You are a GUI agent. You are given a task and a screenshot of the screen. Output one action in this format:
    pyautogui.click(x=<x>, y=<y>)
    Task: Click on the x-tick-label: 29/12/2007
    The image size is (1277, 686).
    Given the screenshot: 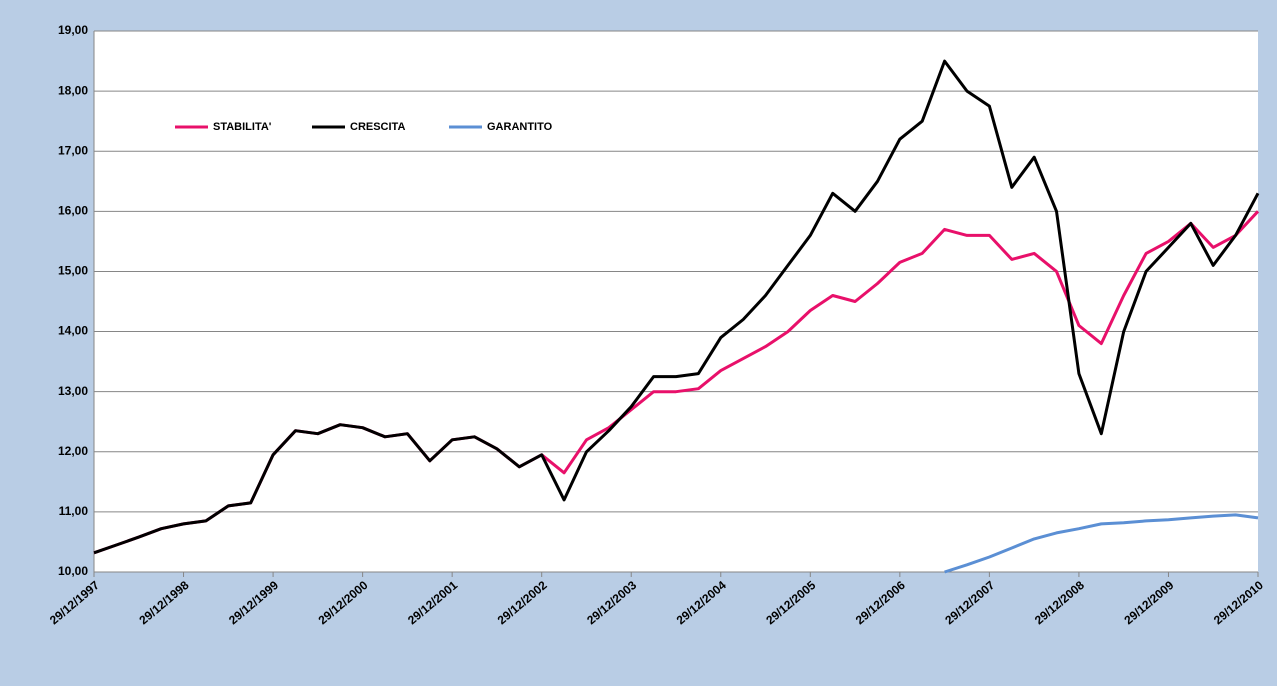 What is the action you would take?
    pyautogui.click(x=969, y=603)
    